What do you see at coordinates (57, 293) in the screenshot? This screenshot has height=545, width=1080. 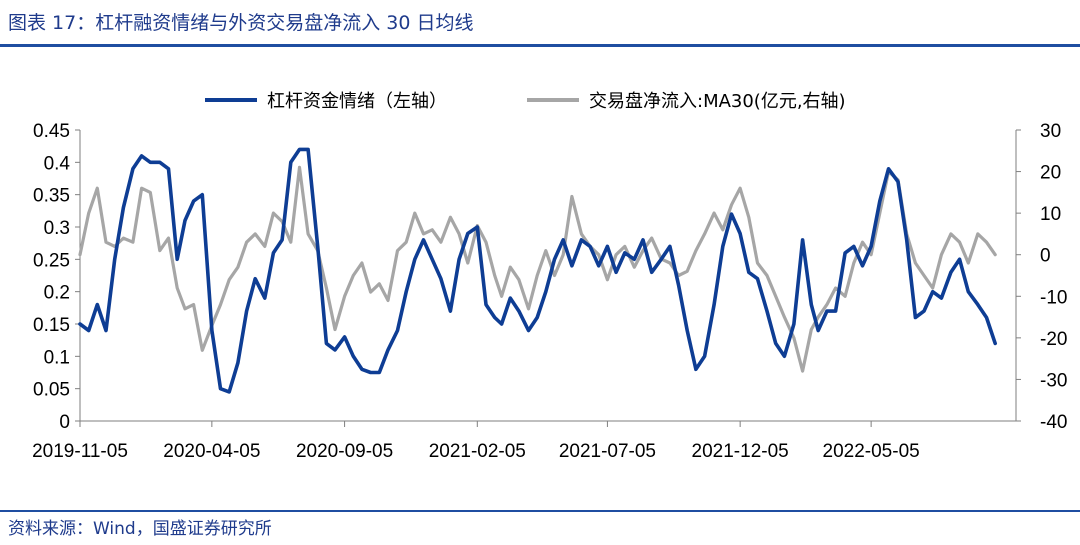 I see `left-axis-tick-label: 0.2` at bounding box center [57, 293].